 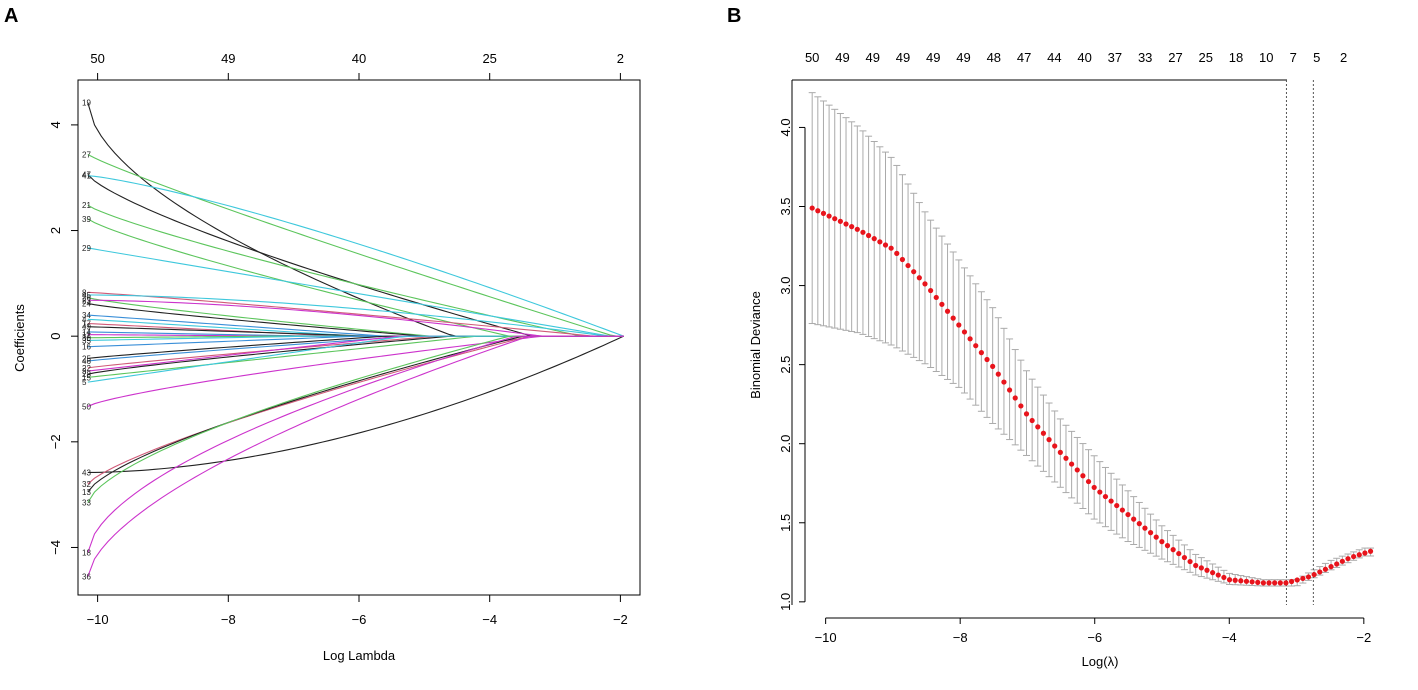 I want to click on y-tick-label: 2.5, so click(x=785, y=365).